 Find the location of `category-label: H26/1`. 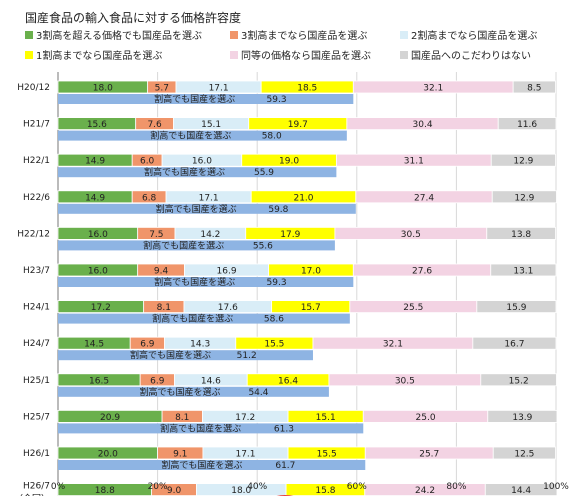

category-label: H26/1 is located at coordinates (36, 454).